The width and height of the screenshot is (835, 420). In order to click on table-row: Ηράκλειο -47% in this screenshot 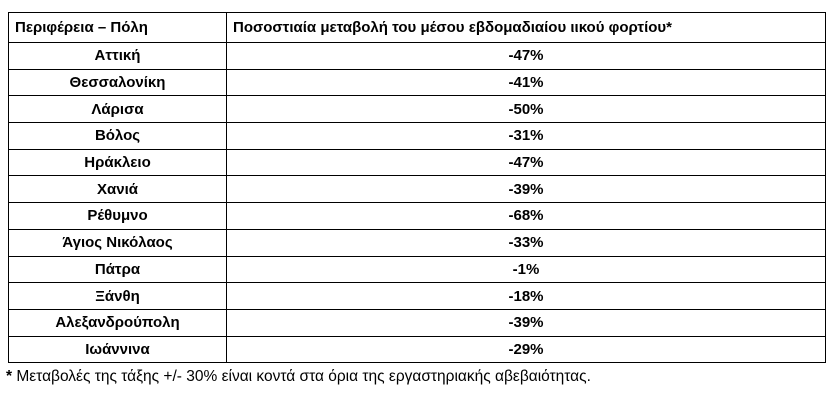, I will do `click(417, 162)`.